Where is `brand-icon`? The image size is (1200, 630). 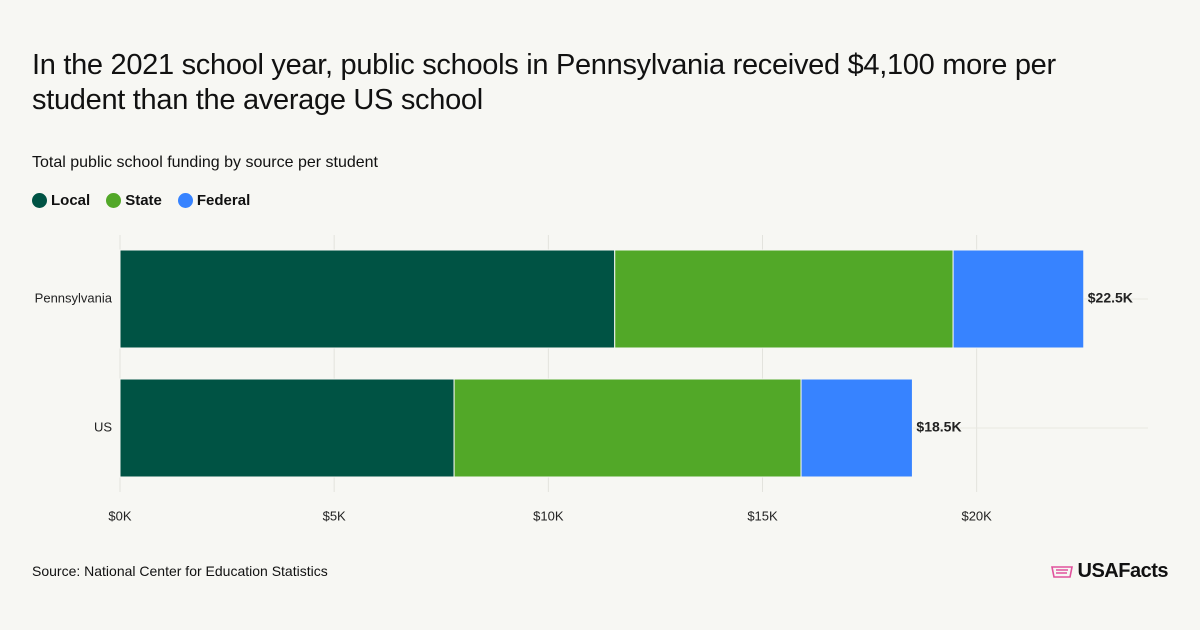 brand-icon is located at coordinates (1061, 571).